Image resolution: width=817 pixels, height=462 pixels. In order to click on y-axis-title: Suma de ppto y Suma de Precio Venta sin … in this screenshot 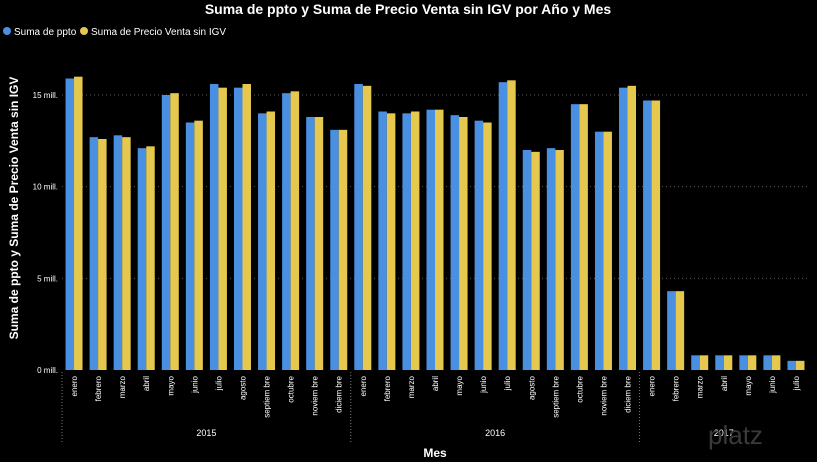, I will do `click(14, 208)`.